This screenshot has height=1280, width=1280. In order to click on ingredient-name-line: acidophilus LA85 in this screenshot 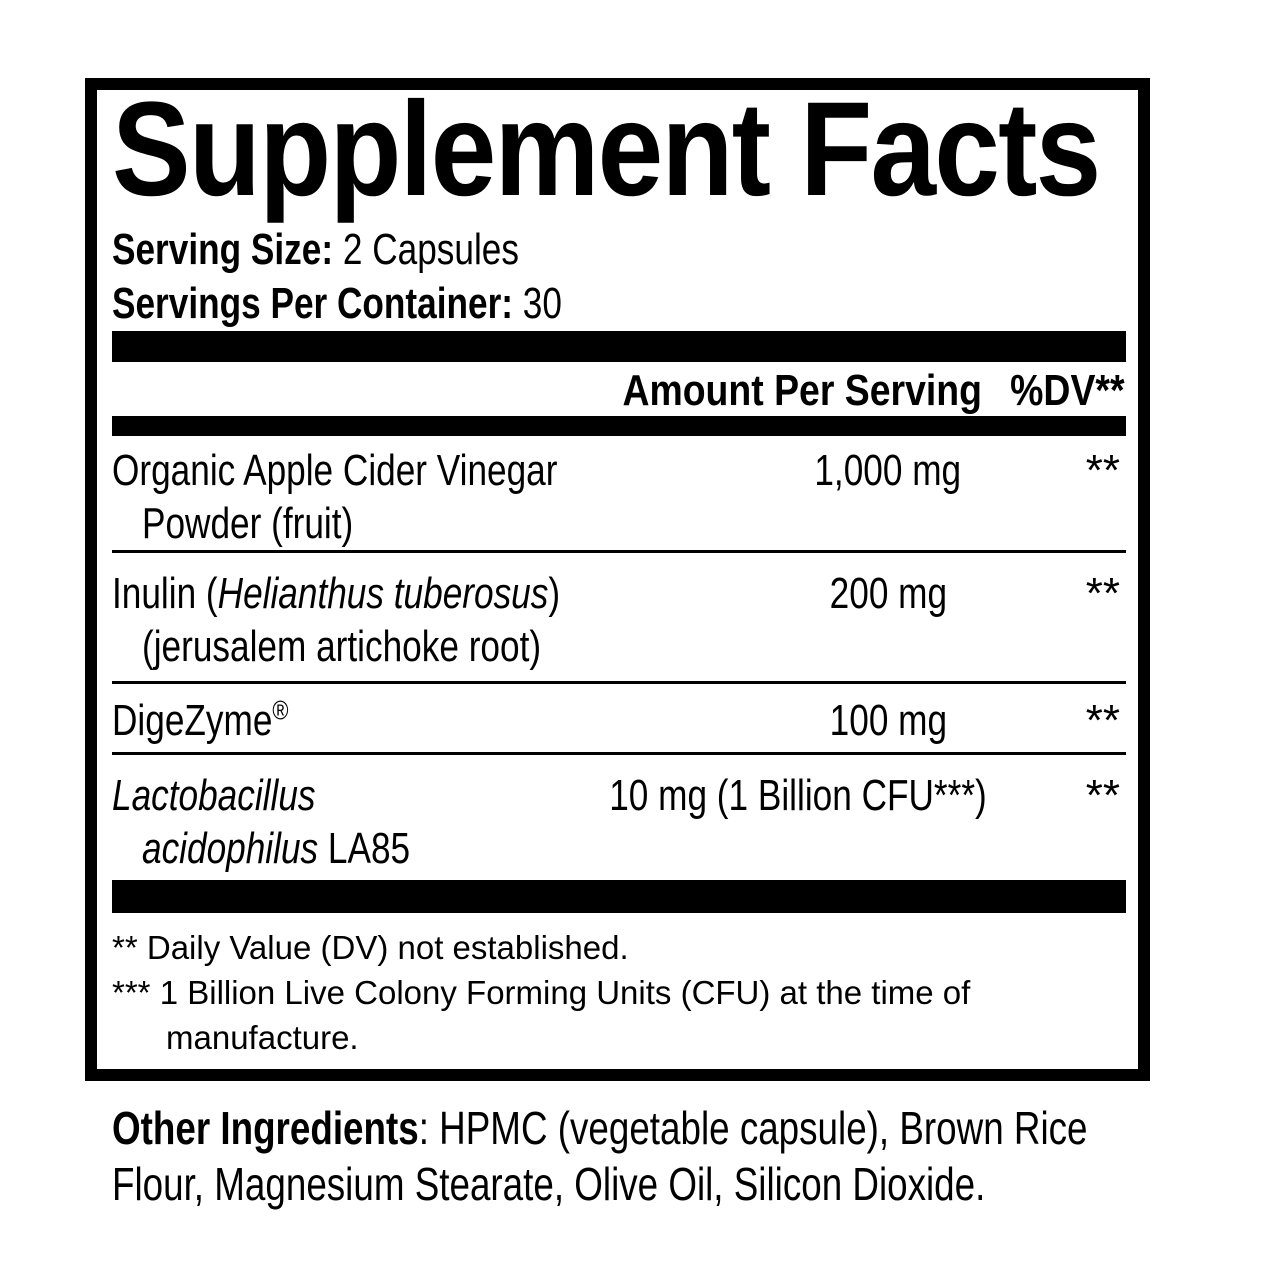, I will do `click(619, 848)`.